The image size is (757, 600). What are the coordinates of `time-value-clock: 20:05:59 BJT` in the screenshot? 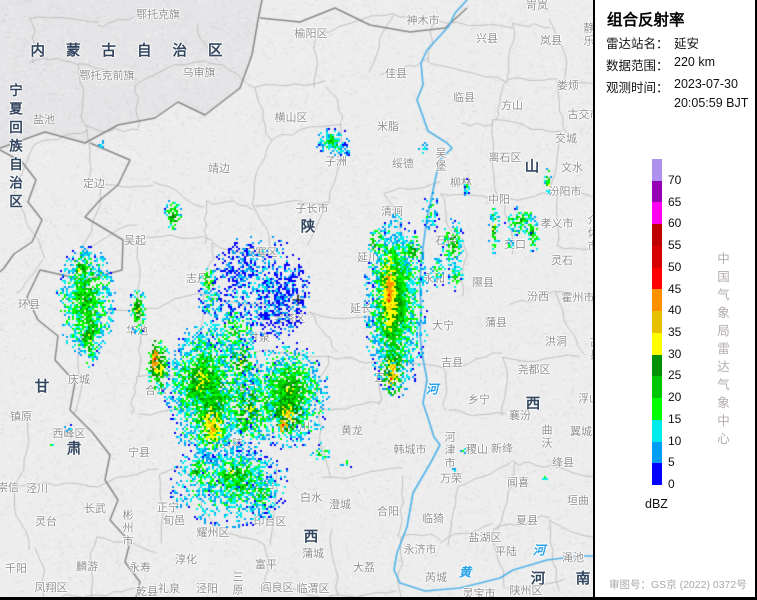 It's located at (711, 103).